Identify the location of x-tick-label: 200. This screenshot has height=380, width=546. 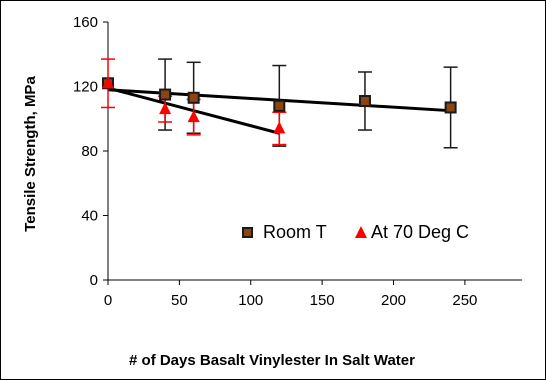
(393, 300).